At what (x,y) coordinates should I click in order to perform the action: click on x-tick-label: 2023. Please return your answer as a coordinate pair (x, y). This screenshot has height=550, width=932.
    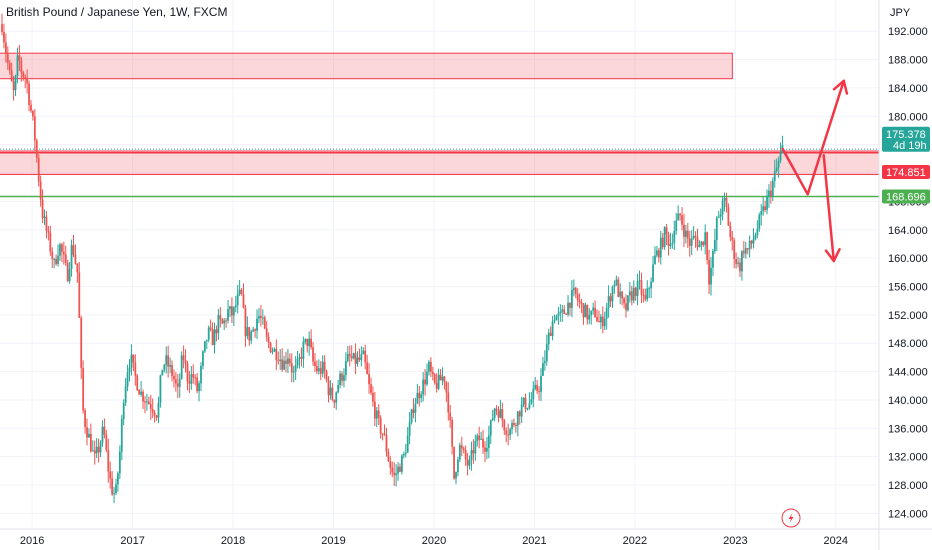
    Looking at the image, I should click on (735, 541).